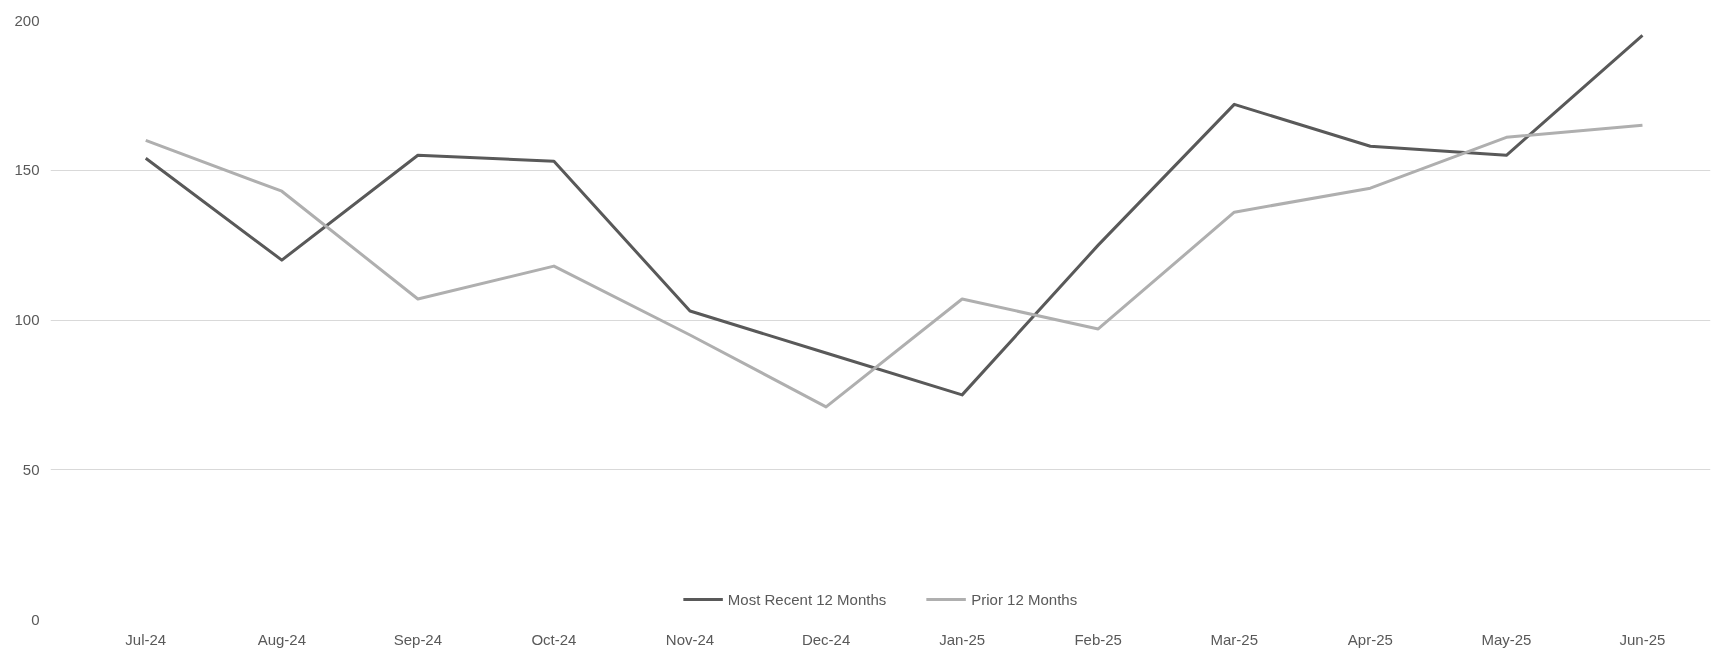 The width and height of the screenshot is (1725, 662). What do you see at coordinates (690, 639) in the screenshot?
I see `x-tick-label: Nov-24` at bounding box center [690, 639].